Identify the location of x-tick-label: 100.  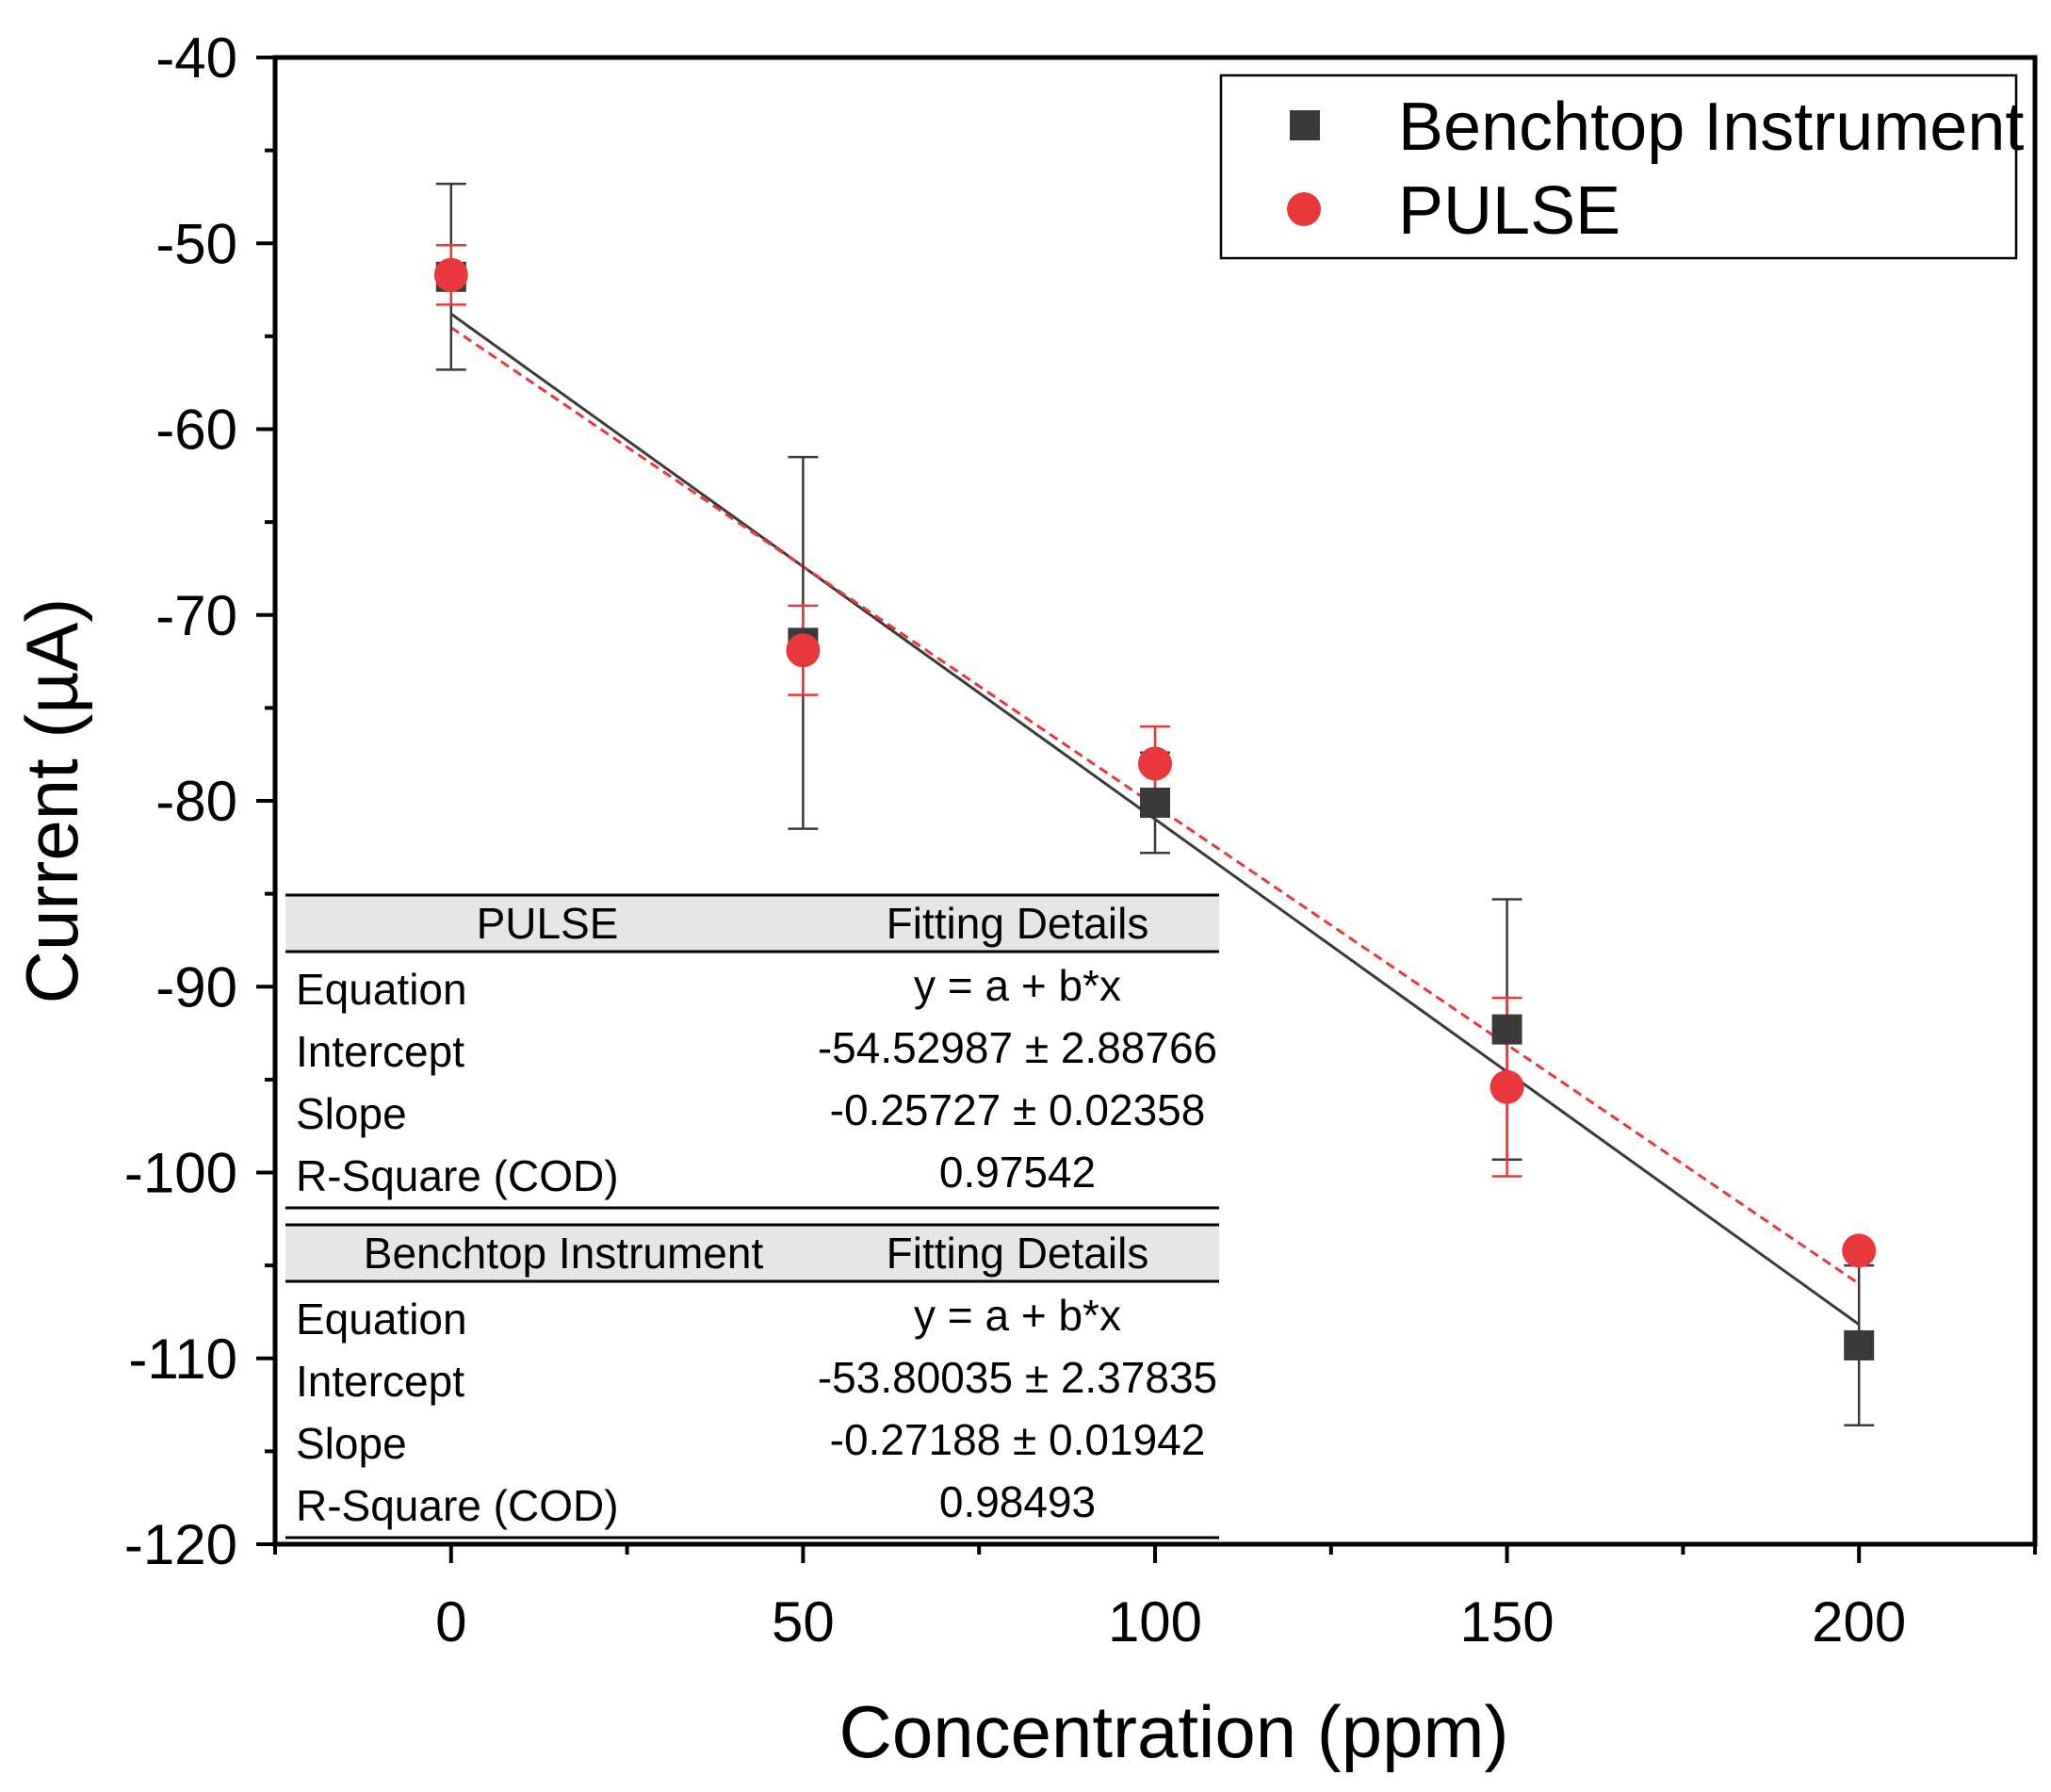
(1155, 1622).